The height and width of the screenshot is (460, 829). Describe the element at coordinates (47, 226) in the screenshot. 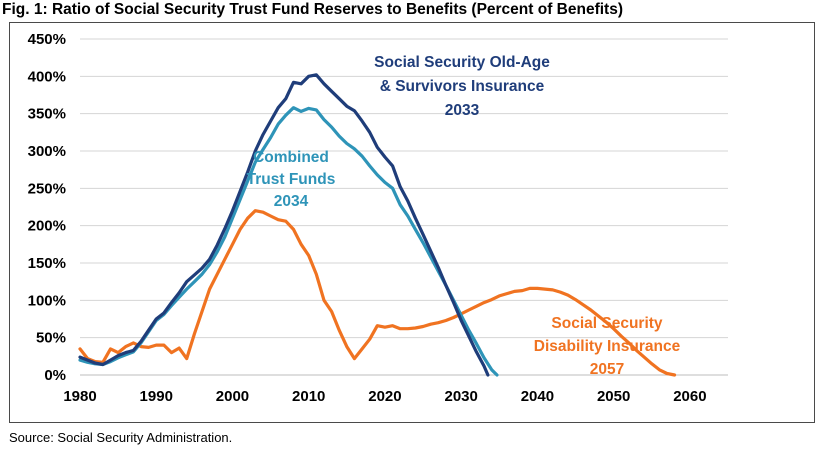

I see `y-tick-label: 200%` at that location.